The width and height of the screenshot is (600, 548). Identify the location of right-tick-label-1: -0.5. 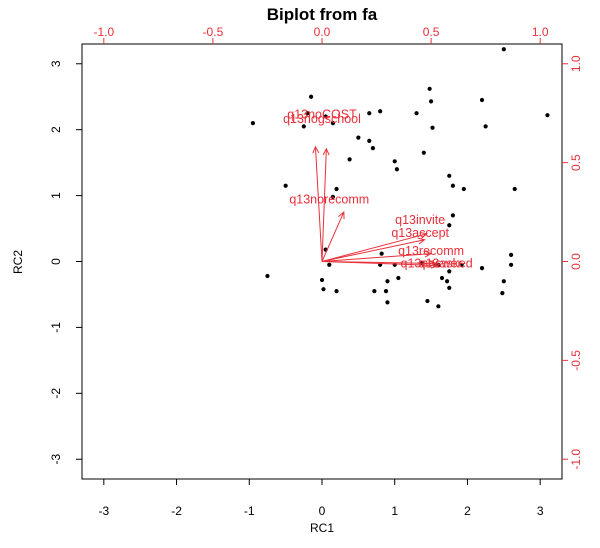
(576, 360).